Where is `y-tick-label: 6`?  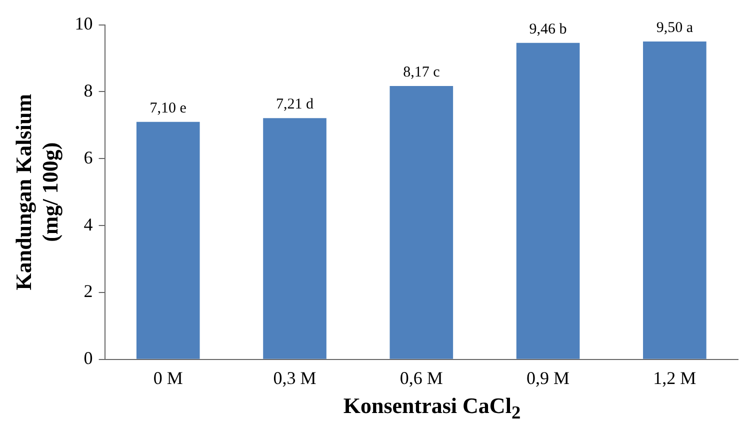 y-tick-label: 6 is located at coordinates (88, 157).